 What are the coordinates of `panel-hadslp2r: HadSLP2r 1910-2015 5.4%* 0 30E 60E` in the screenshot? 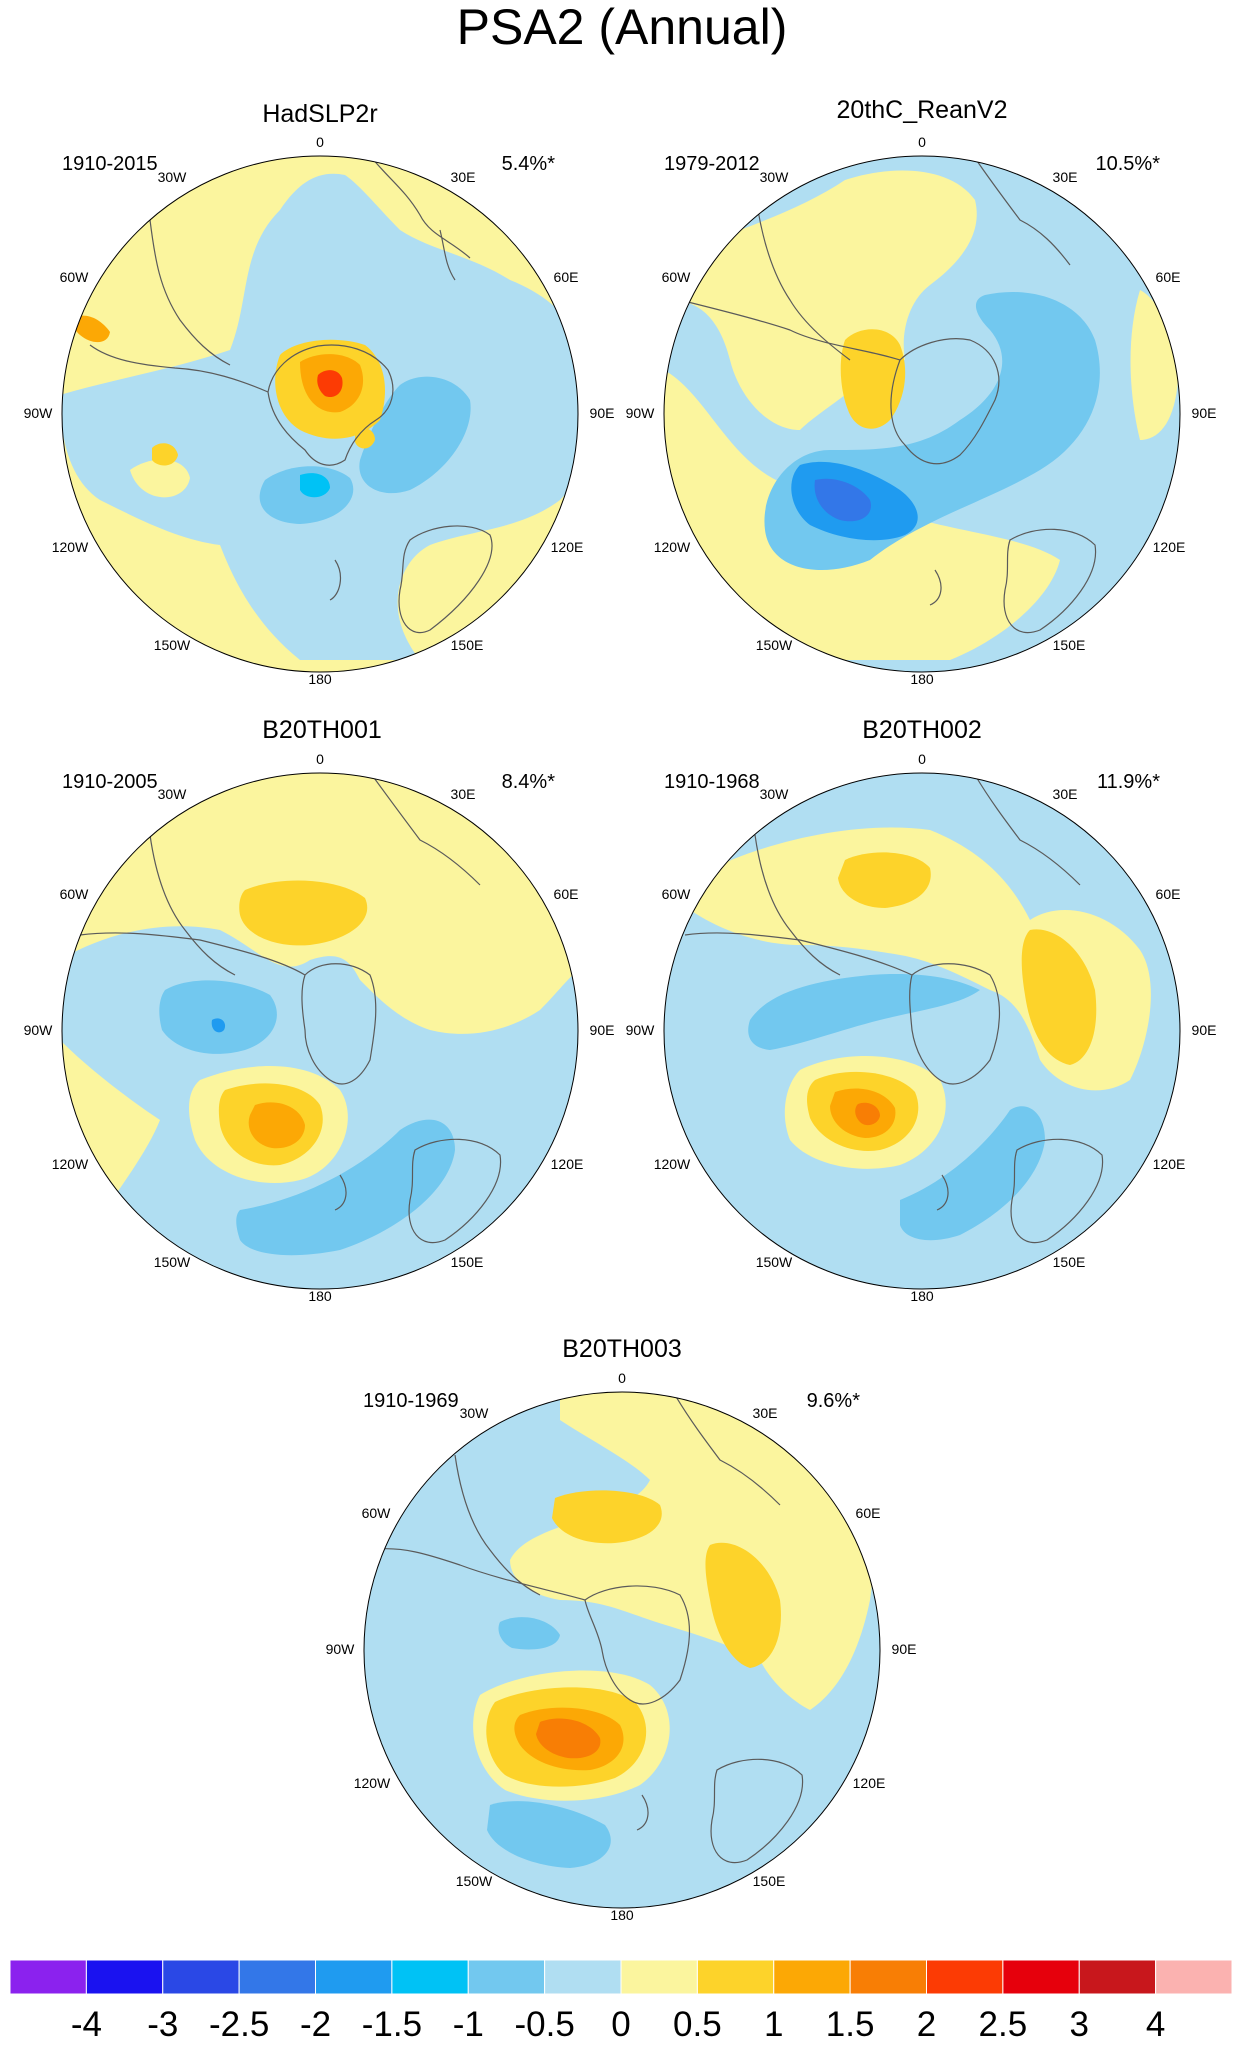 It's located at (319, 393).